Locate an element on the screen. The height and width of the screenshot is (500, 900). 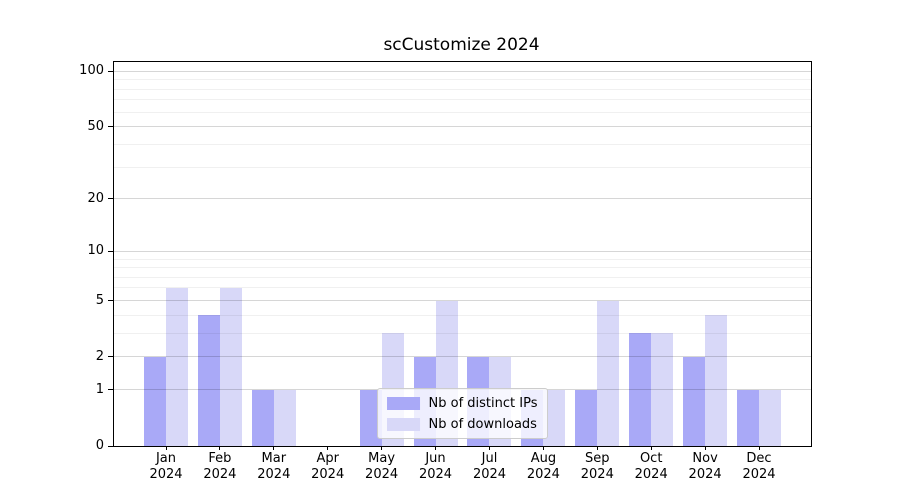
chart-title: scCustomize 2024 is located at coordinates (461, 45).